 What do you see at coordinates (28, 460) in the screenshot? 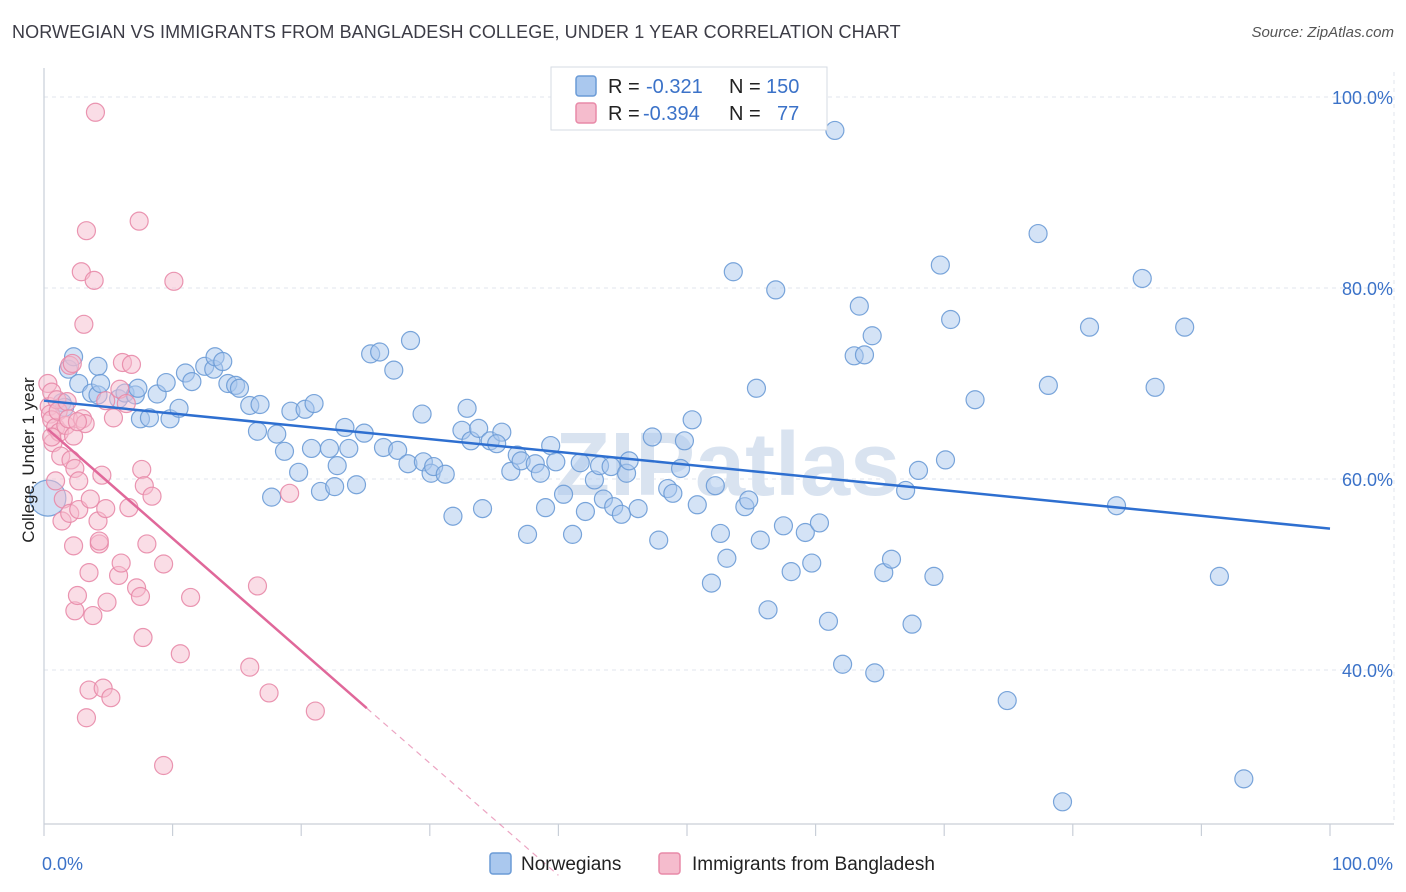
I see `y-axis-label: College, Under 1 year` at bounding box center [28, 460].